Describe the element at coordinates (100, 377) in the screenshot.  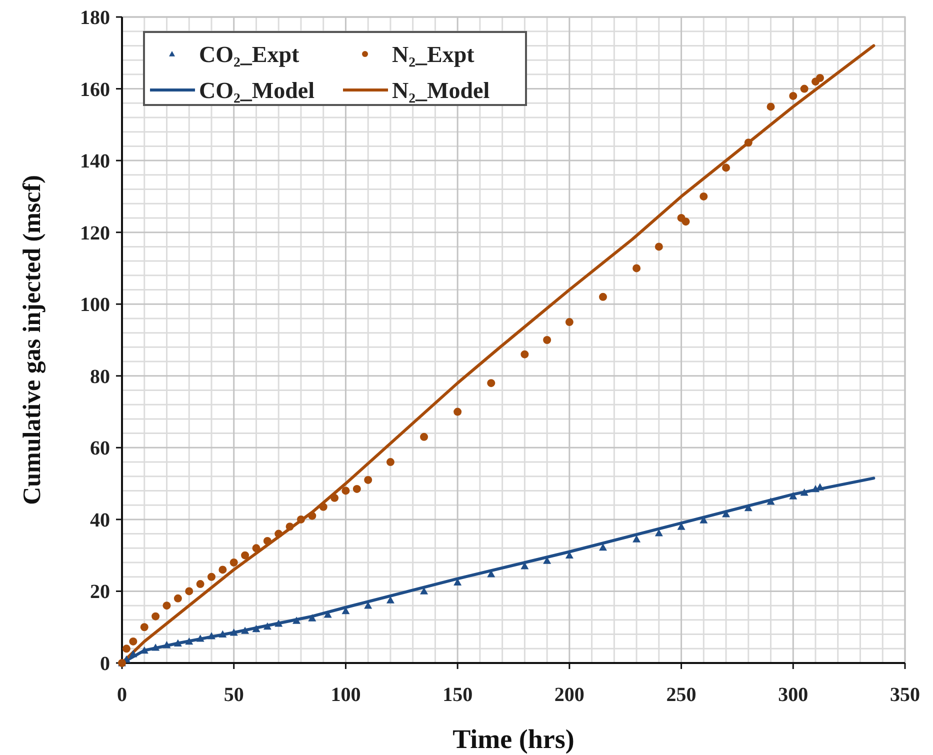
I see `y-tick-label: 80` at that location.